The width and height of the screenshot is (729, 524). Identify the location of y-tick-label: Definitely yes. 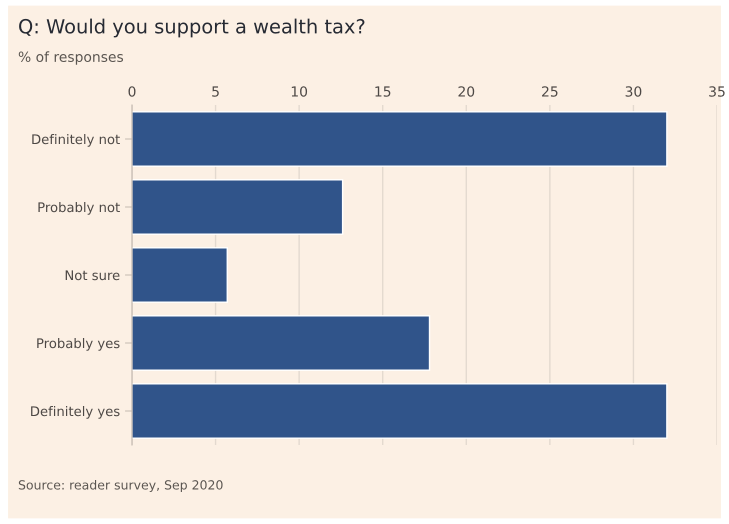
(75, 412).